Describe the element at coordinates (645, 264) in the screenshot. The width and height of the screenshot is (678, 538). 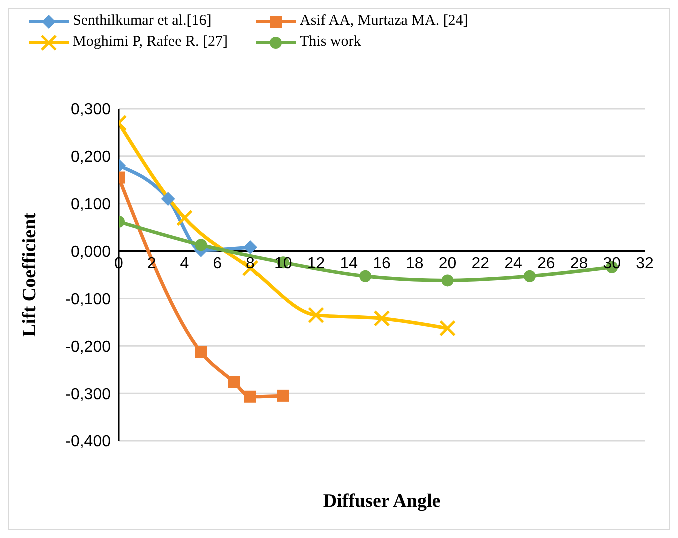
I see `x-tick-label: 32` at that location.